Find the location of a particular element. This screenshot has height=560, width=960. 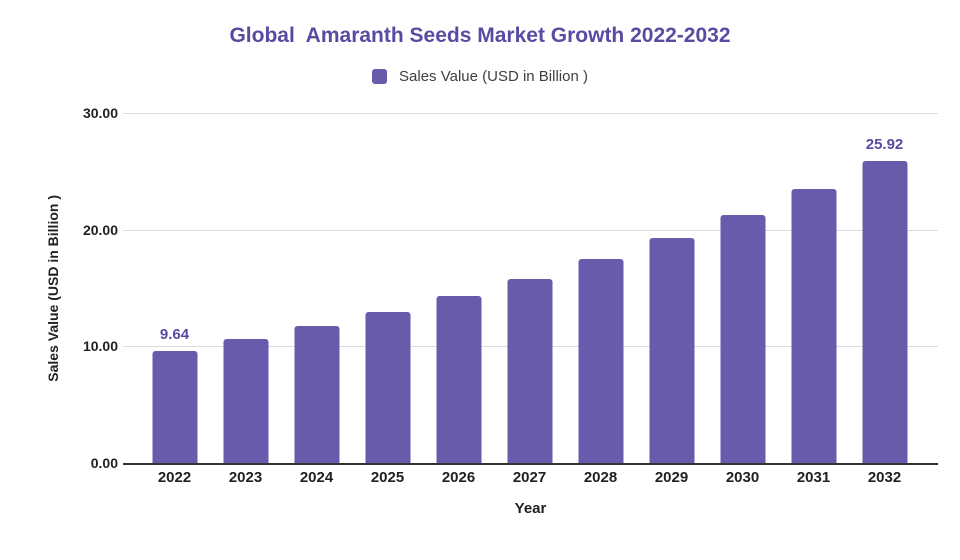

x-tick-label-2023: 2023 is located at coordinates (245, 477).